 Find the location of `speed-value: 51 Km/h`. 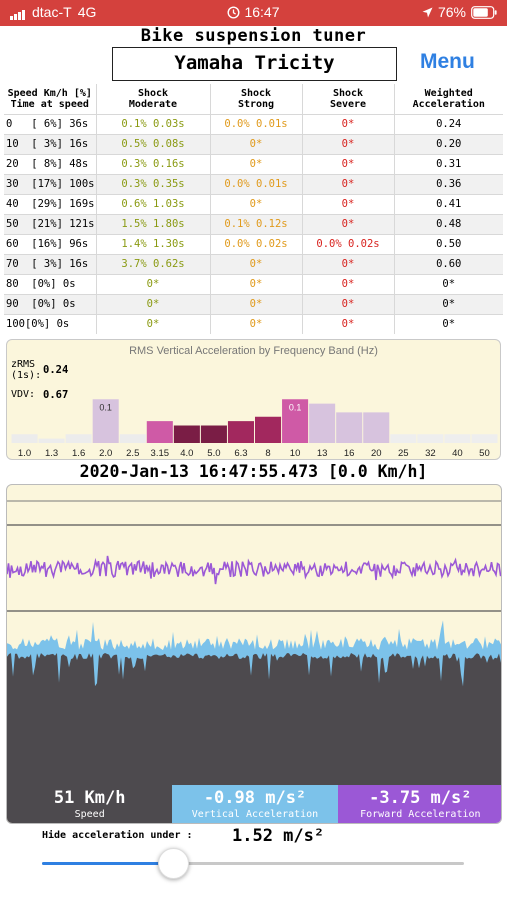

speed-value: 51 Km/h is located at coordinates (89, 798).